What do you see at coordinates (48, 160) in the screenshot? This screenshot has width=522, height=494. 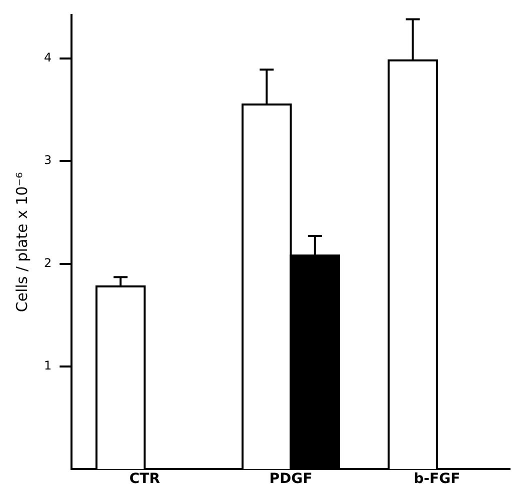 I see `y-tick-label: 3` at bounding box center [48, 160].